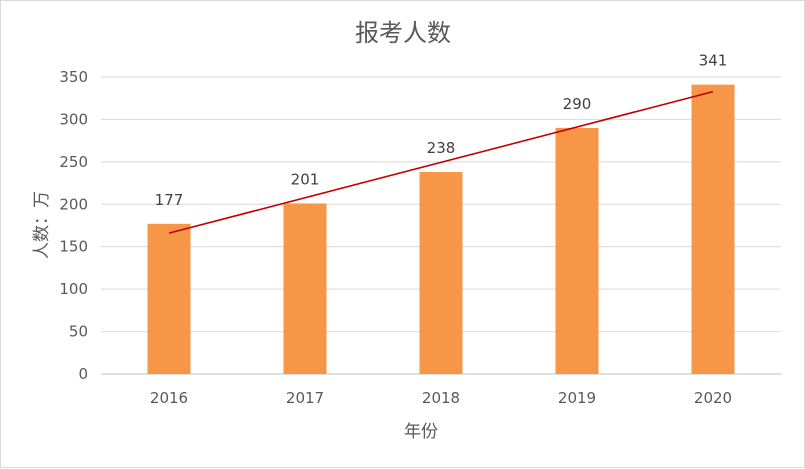 The image size is (805, 469). Describe the element at coordinates (577, 104) in the screenshot. I see `data-label-2019: 290` at that location.